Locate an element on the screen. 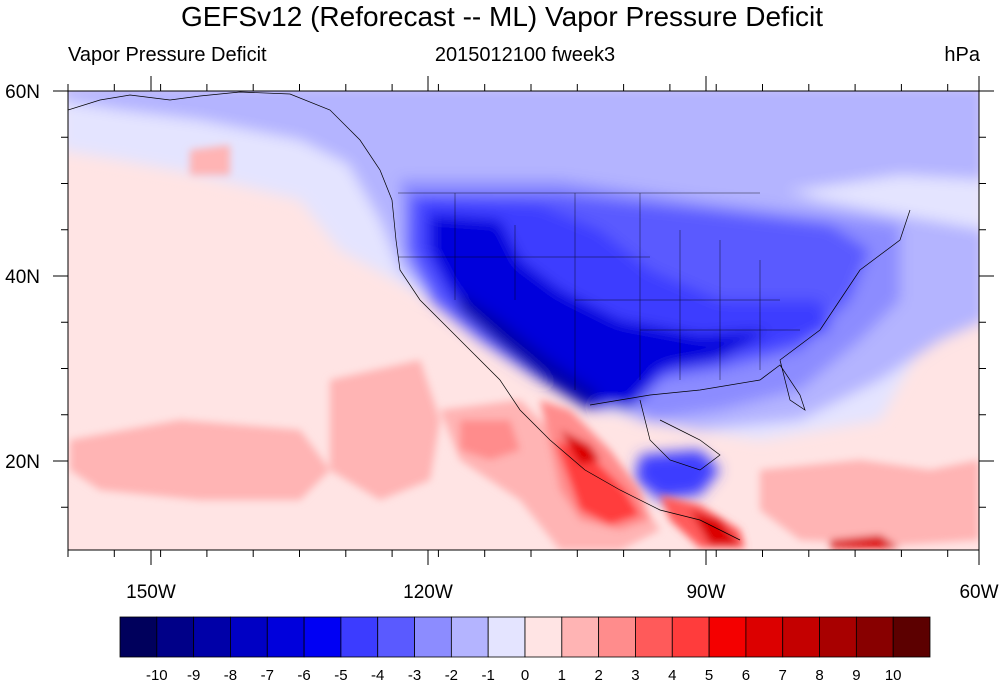 The height and width of the screenshot is (684, 1004). variable-label: Vapor Pressure Deficit is located at coordinates (167, 55).